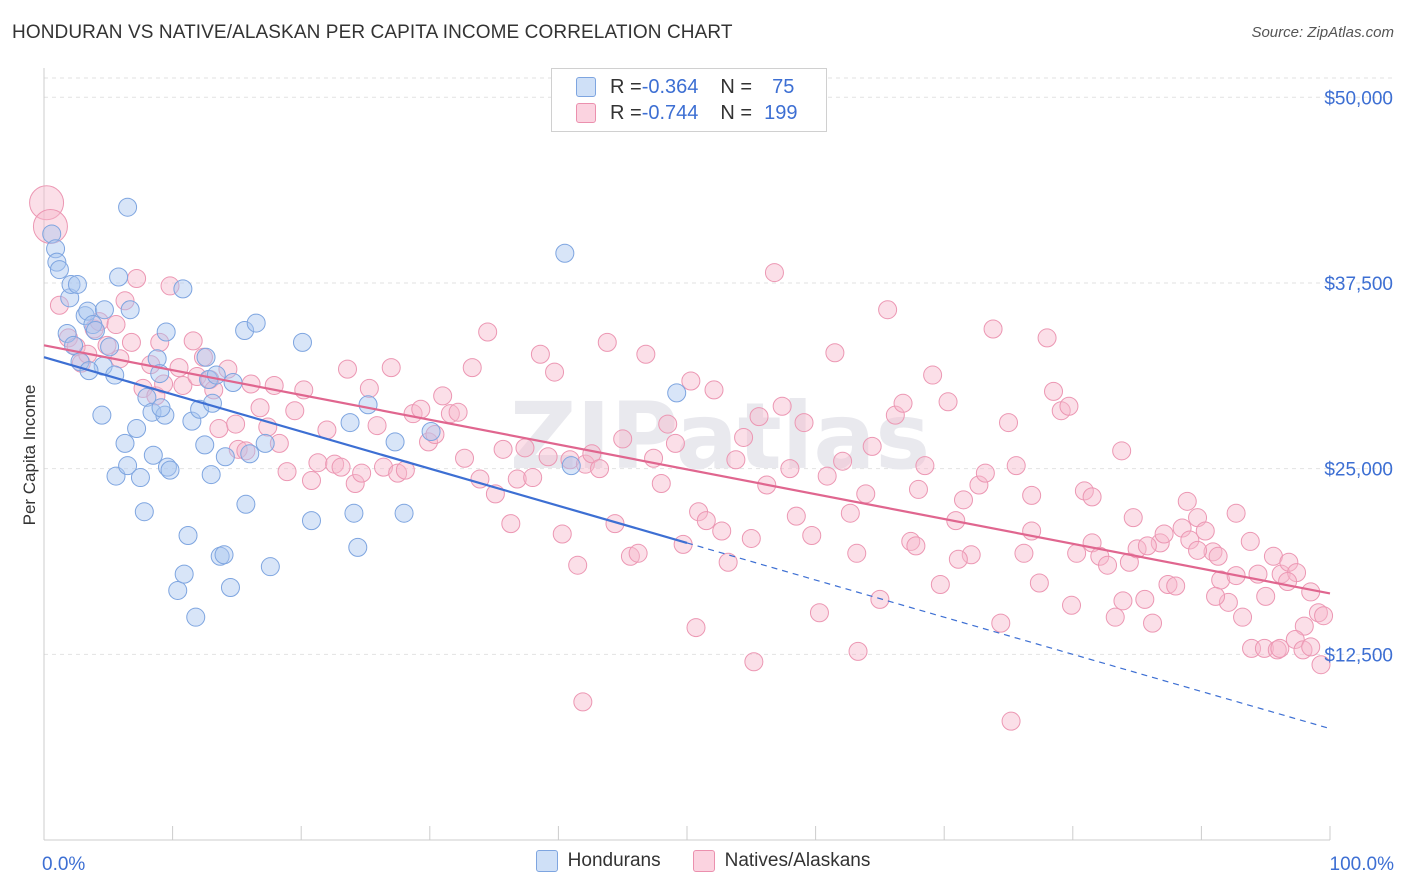 Image resolution: width=1406 pixels, height=892 pixels. What do you see at coordinates (1358, 98) in the screenshot?
I see `y-tick-label: $50,000` at bounding box center [1358, 98].